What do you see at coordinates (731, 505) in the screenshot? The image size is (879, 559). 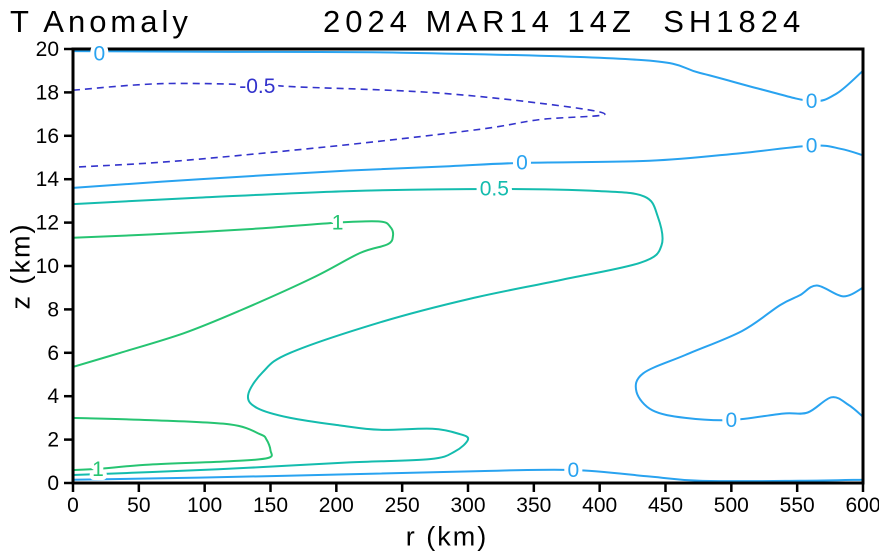 I see `x-tick-label: 500` at bounding box center [731, 505].